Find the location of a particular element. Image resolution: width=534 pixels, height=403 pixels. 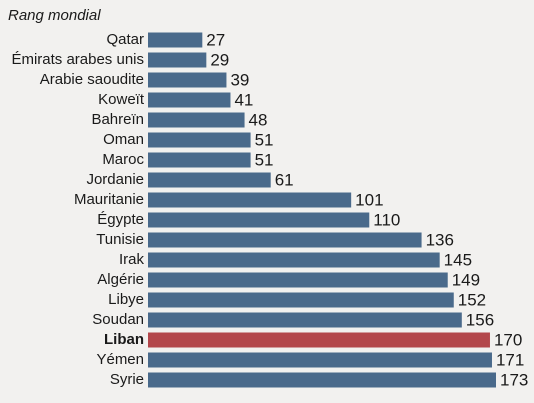

value-label: 39 is located at coordinates (239, 79).